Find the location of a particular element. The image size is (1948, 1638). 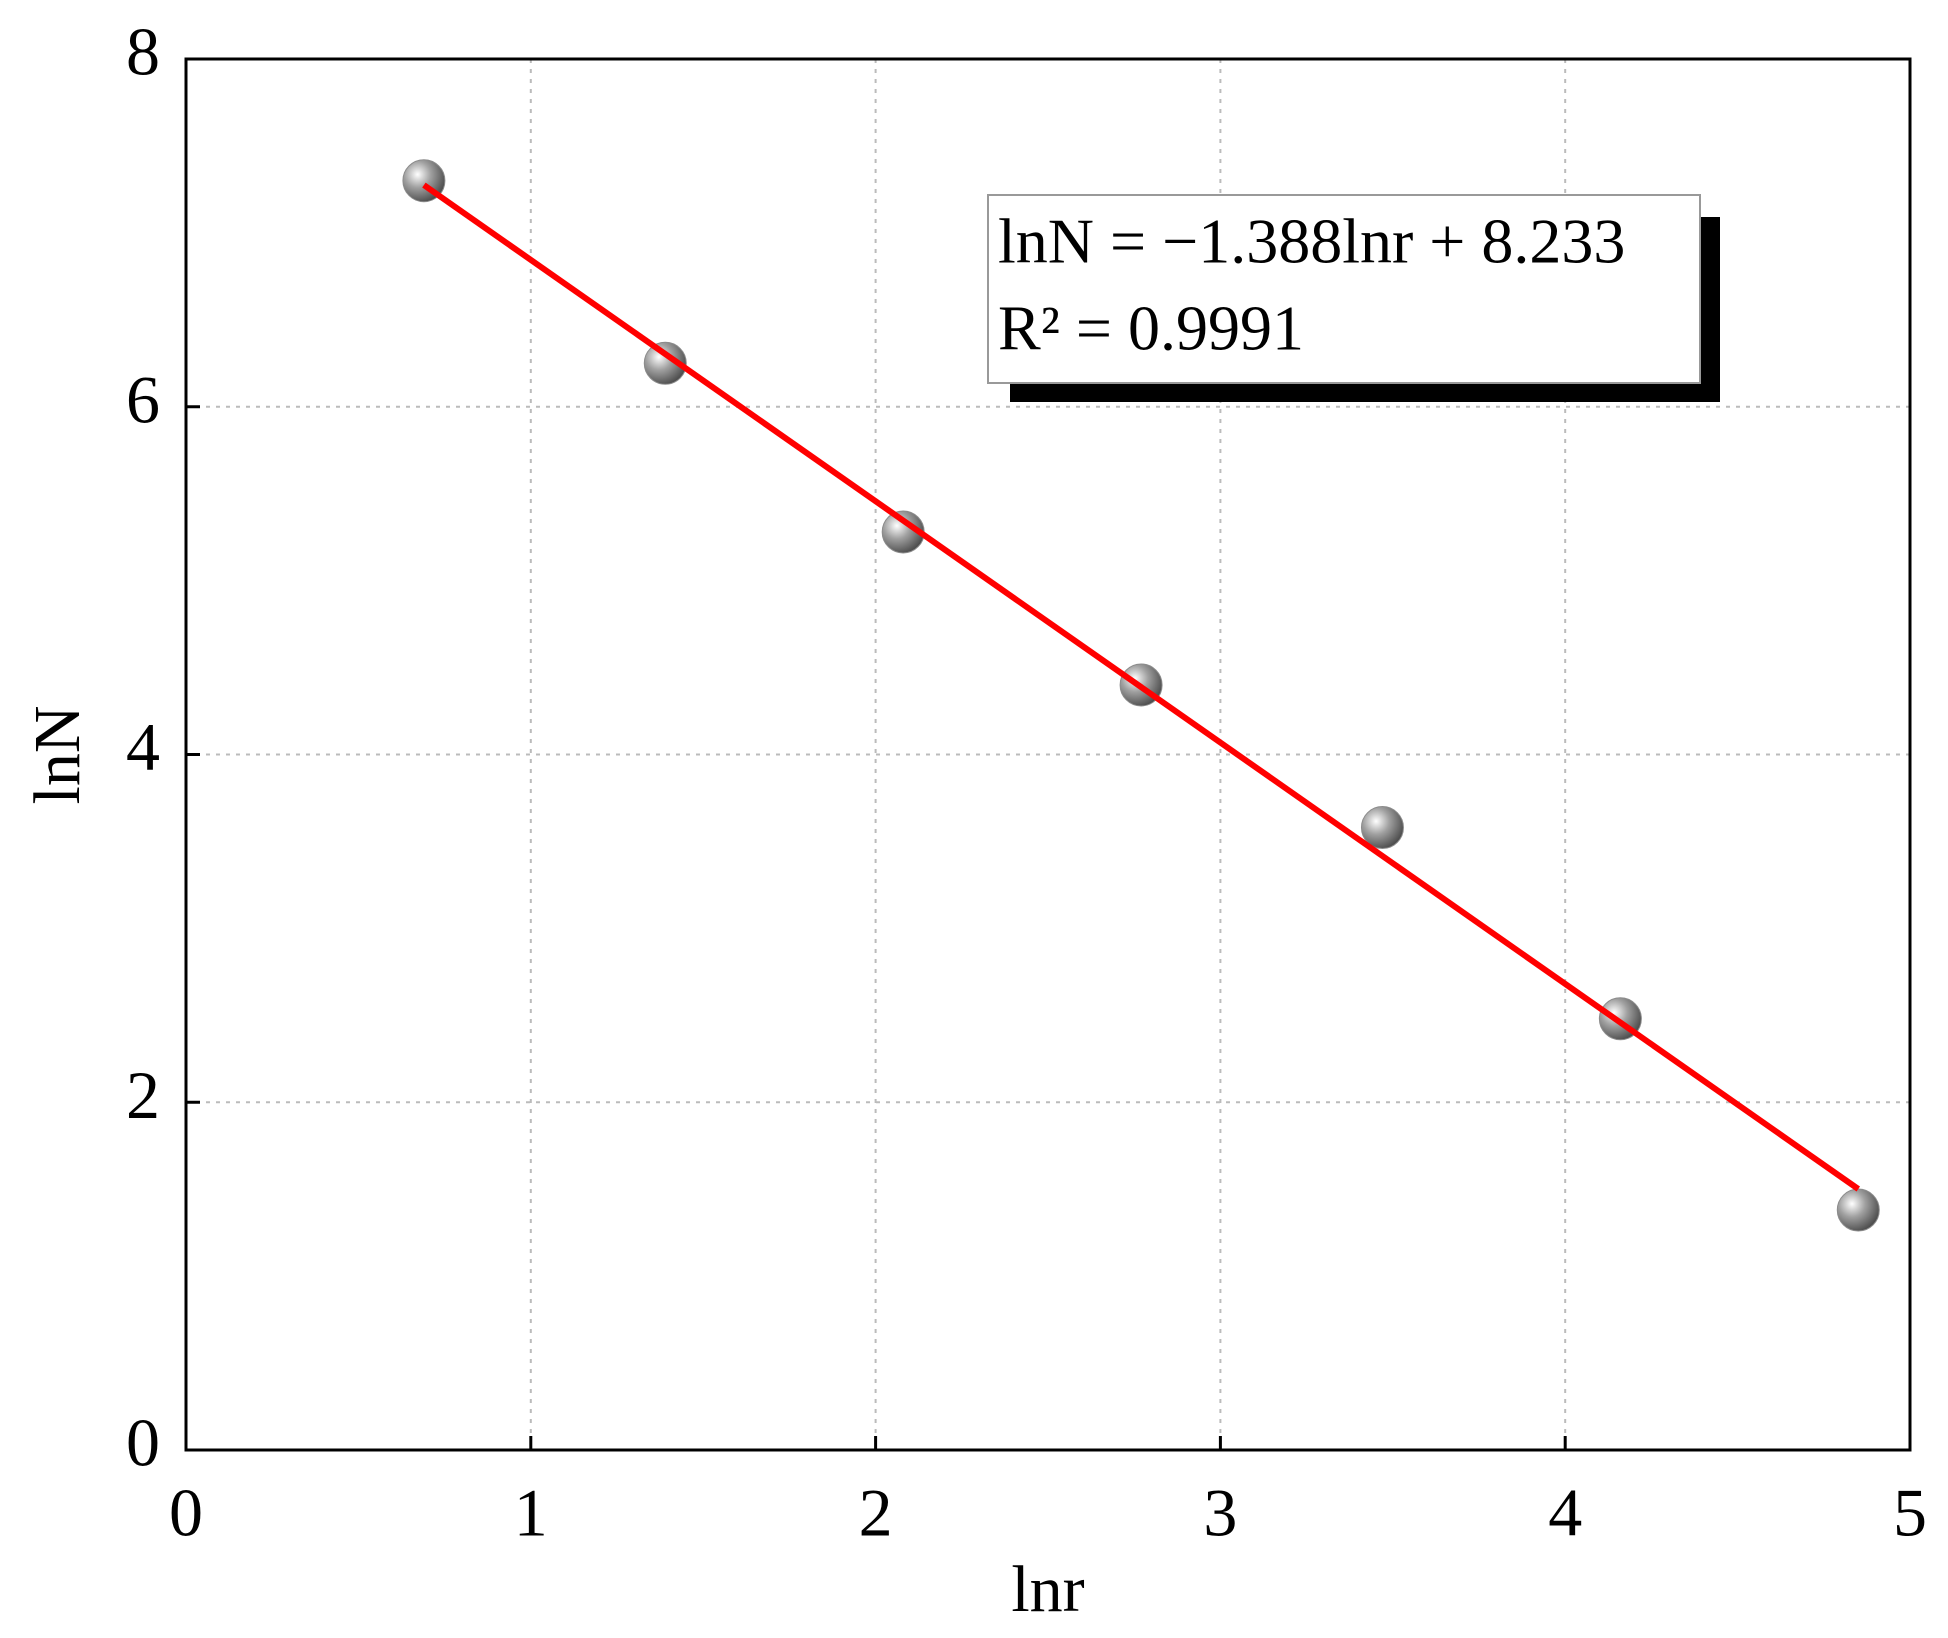

annotation: lnN = −1.388lnr + 8.233 is located at coordinates (1311, 241).